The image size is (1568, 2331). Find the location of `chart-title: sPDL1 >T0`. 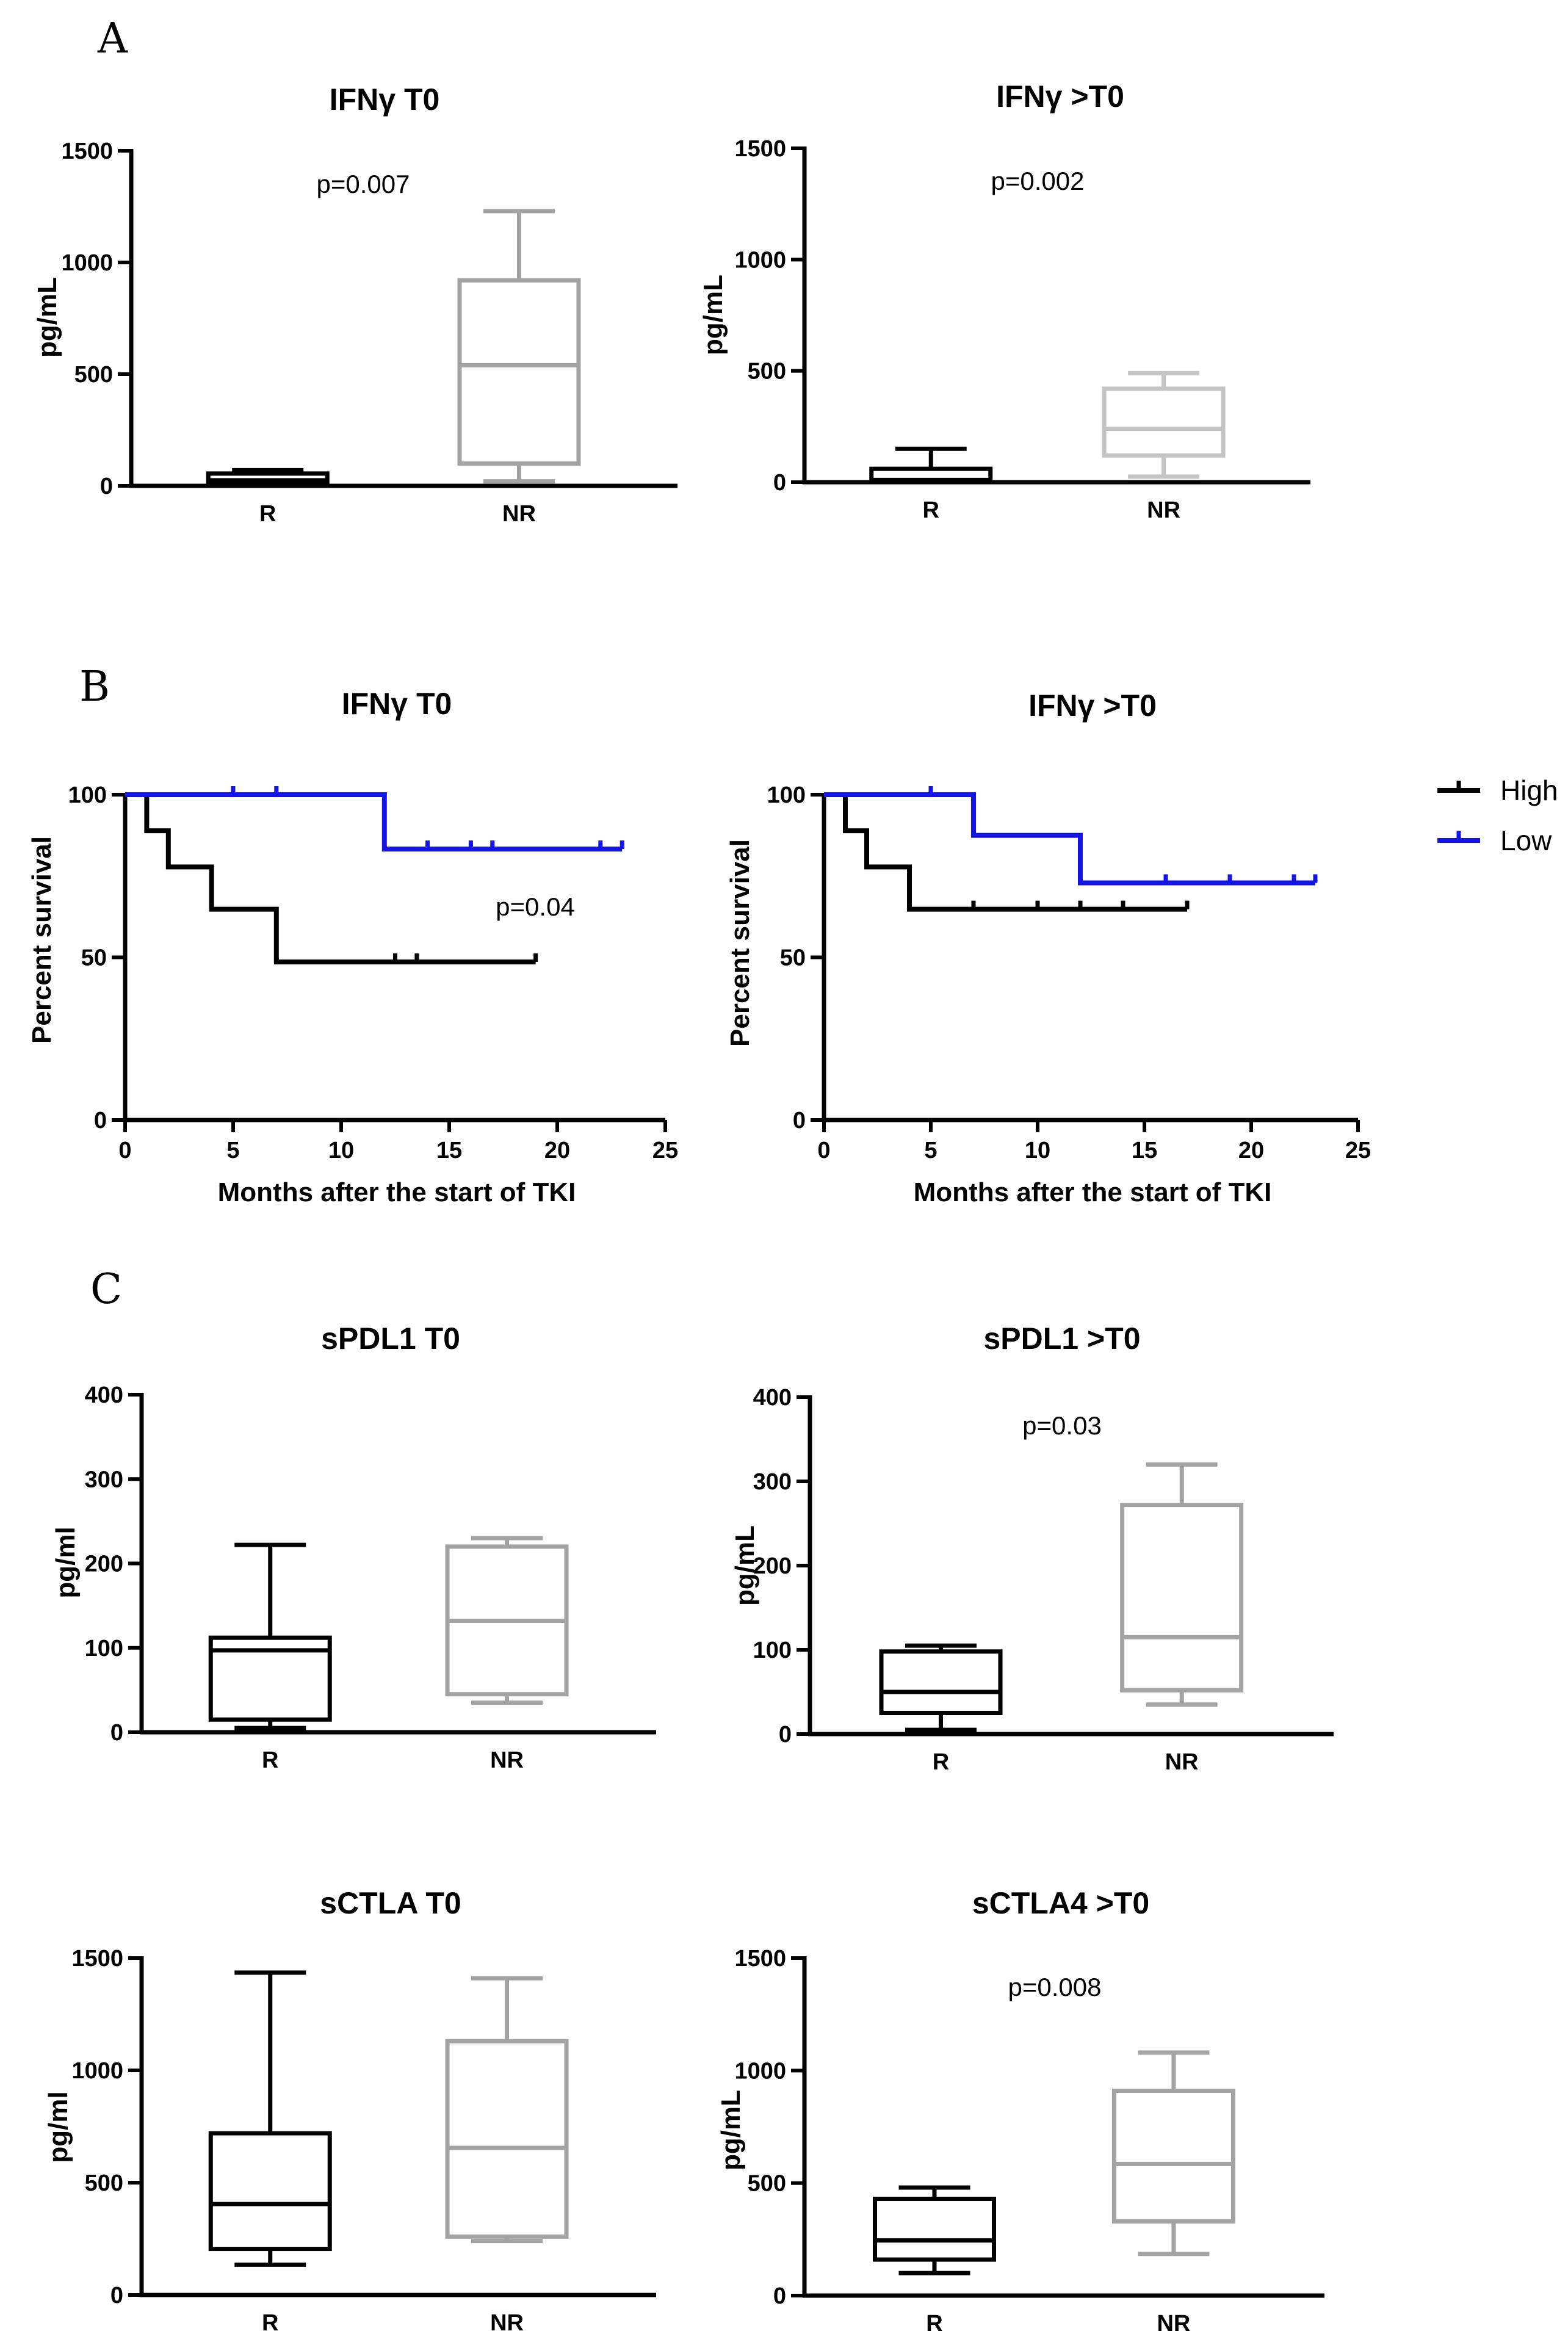

chart-title: sPDL1 >T0 is located at coordinates (1061, 1339).